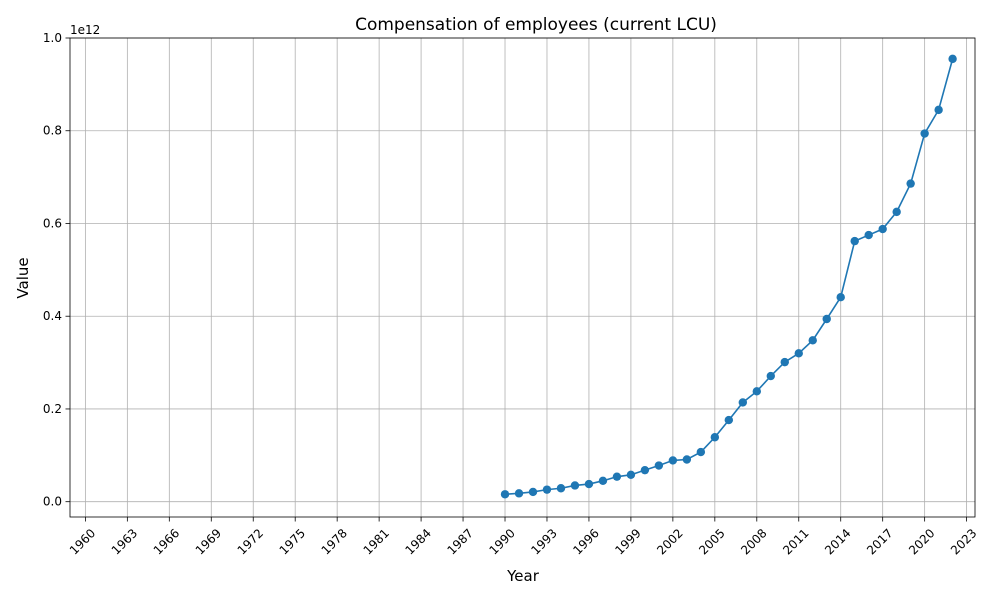 This screenshot has height=600, width=1000. What do you see at coordinates (501, 541) in the screenshot?
I see `x-tick-label: 1990` at bounding box center [501, 541].